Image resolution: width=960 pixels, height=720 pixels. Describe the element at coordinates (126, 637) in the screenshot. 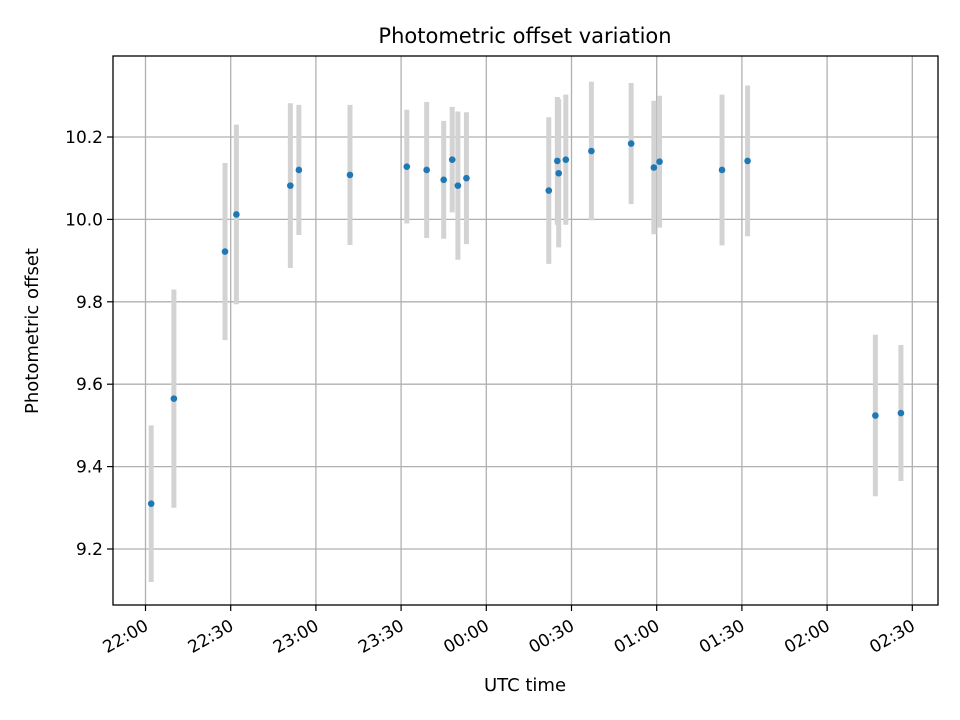

I see `x-tick-label: 22:00` at that location.